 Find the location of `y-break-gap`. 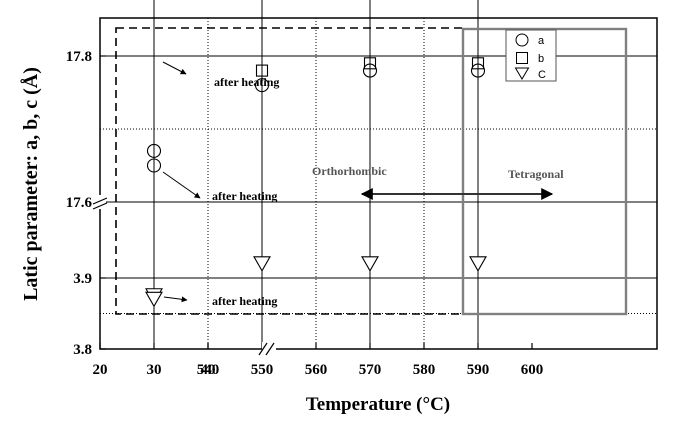

y-break-gap is located at coordinates (100, 202).